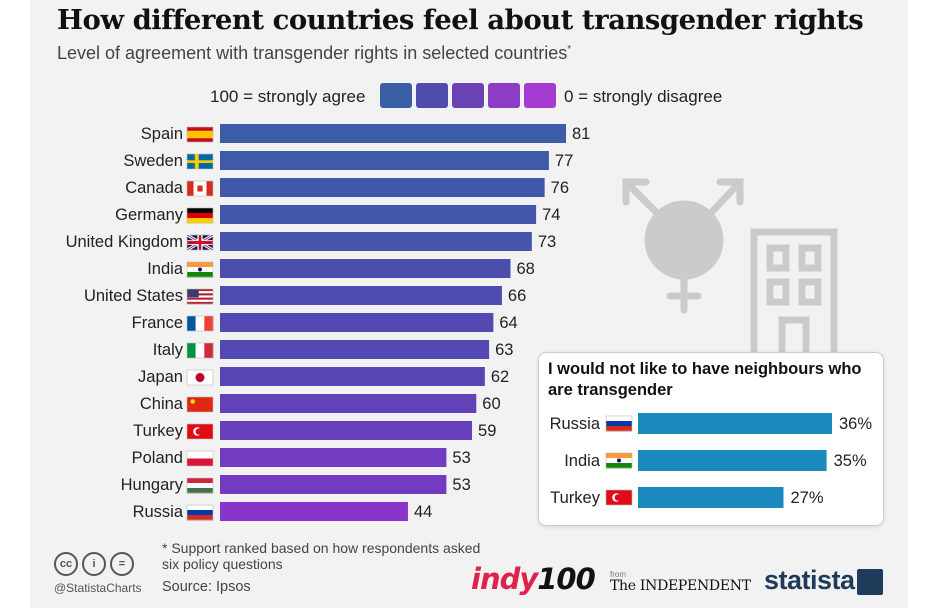 The height and width of the screenshot is (614, 940). I want to click on value-label: 77, so click(564, 161).